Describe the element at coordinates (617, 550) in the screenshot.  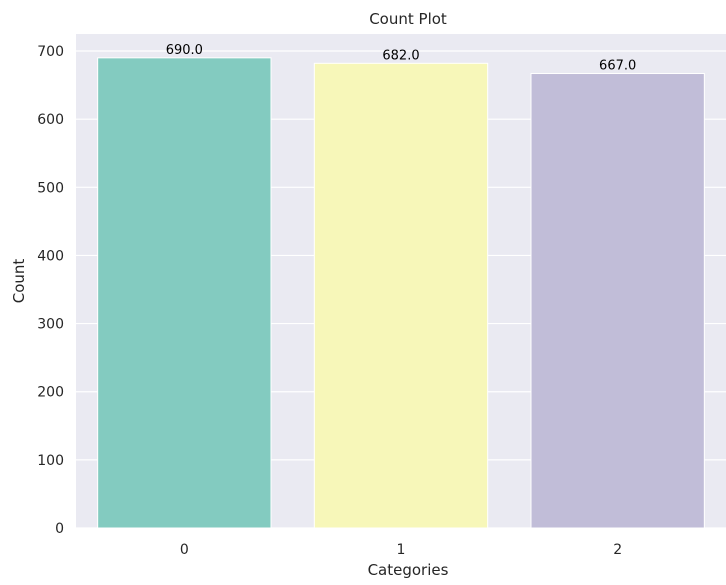
I see `x-tick-label: 2` at that location.